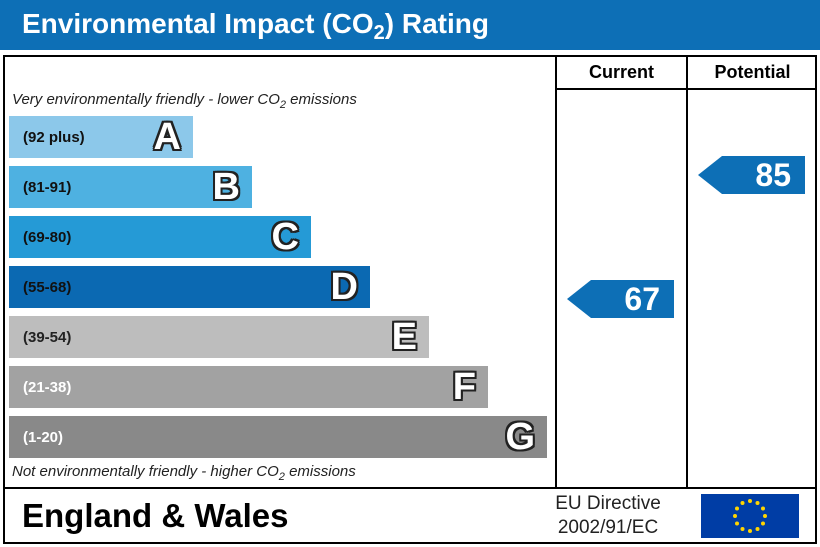 This screenshot has height=547, width=820. Describe the element at coordinates (226, 187) in the screenshot. I see `band-letter-b: B` at that location.